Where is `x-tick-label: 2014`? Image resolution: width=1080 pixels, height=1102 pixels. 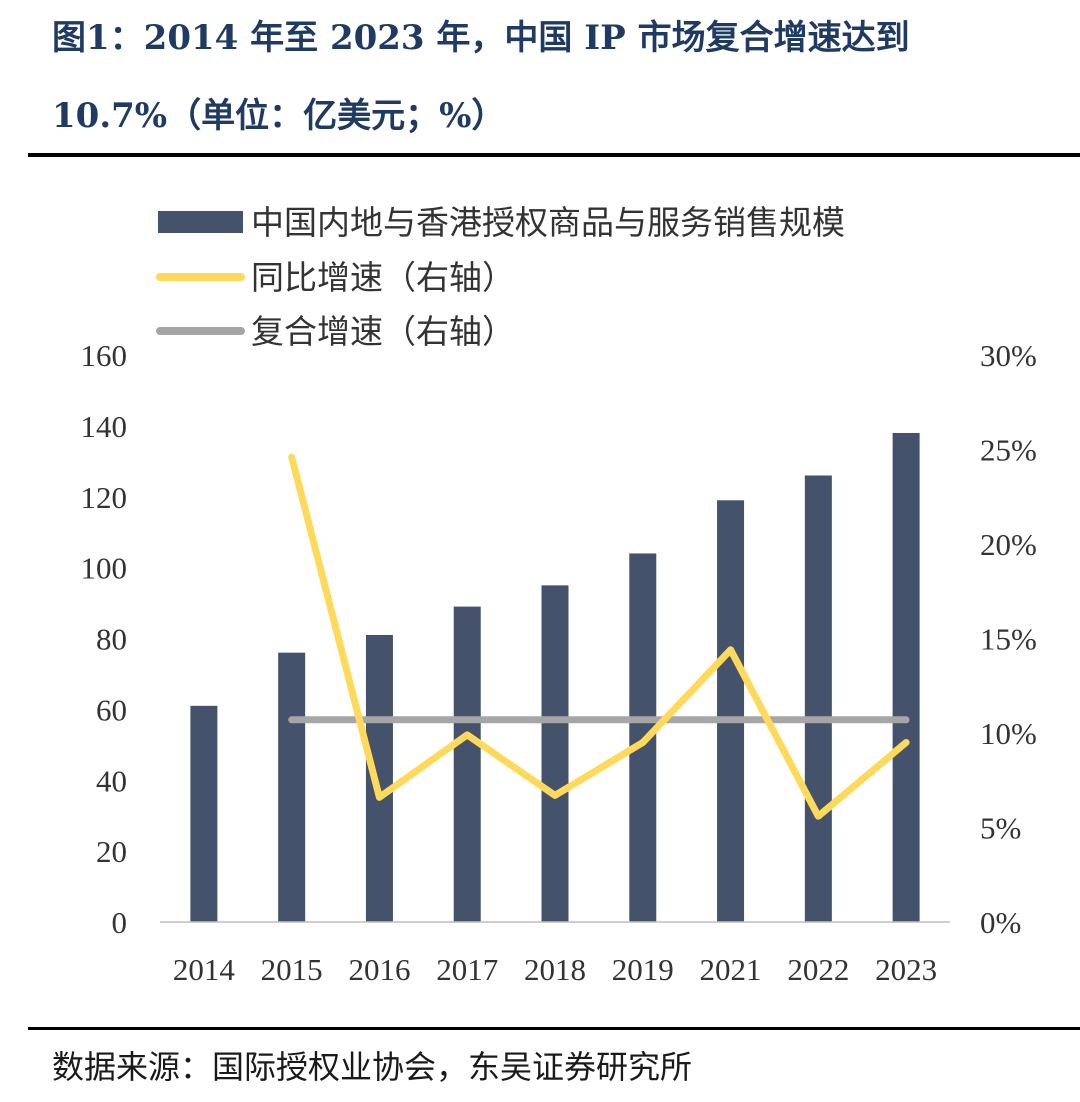
x-tick-label: 2014 is located at coordinates (204, 969).